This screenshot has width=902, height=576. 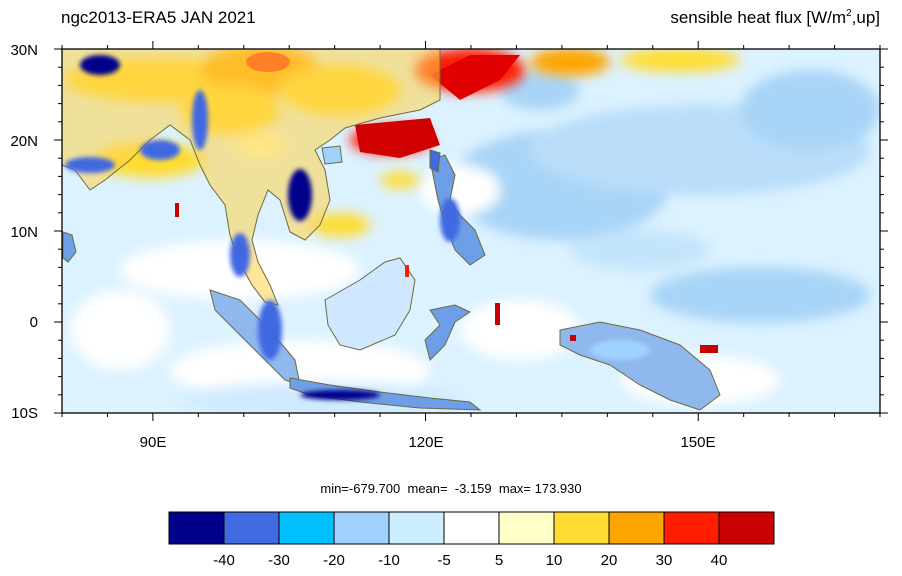 I want to click on title-units-exponent: 2, so click(x=849, y=13).